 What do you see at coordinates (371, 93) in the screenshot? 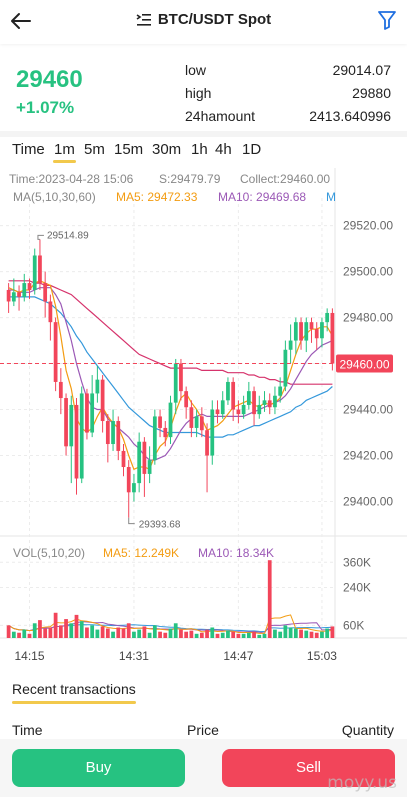
I see `stat-high-value: 29880` at bounding box center [371, 93].